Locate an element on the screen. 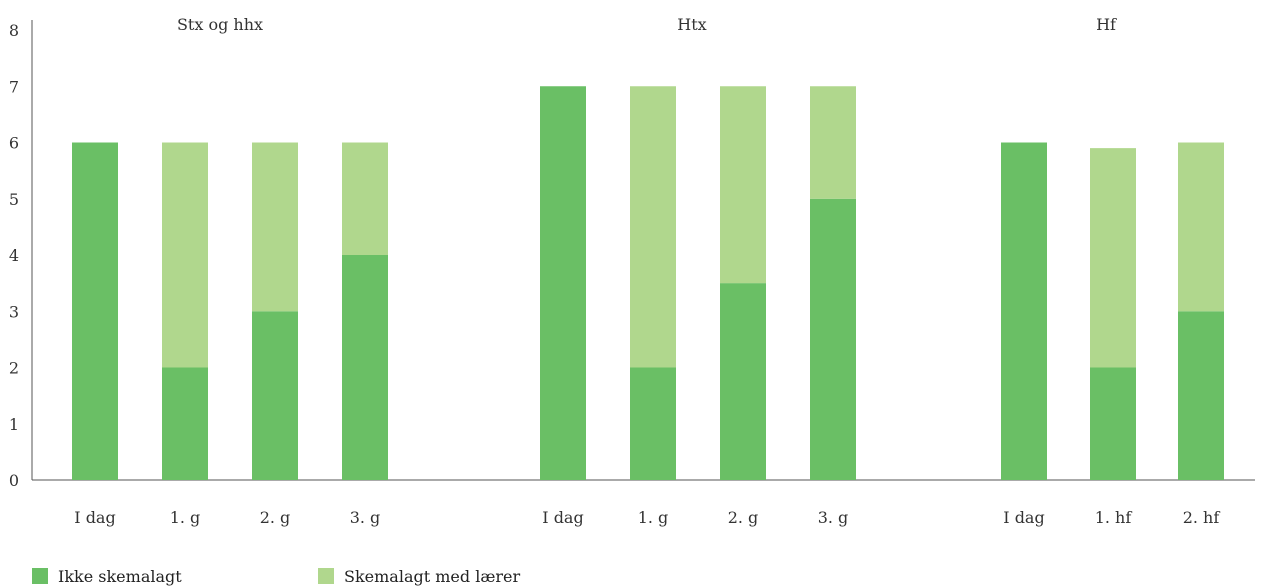  legend-item-ikke-skemalagt: Ikke skemalagt is located at coordinates (107, 576).